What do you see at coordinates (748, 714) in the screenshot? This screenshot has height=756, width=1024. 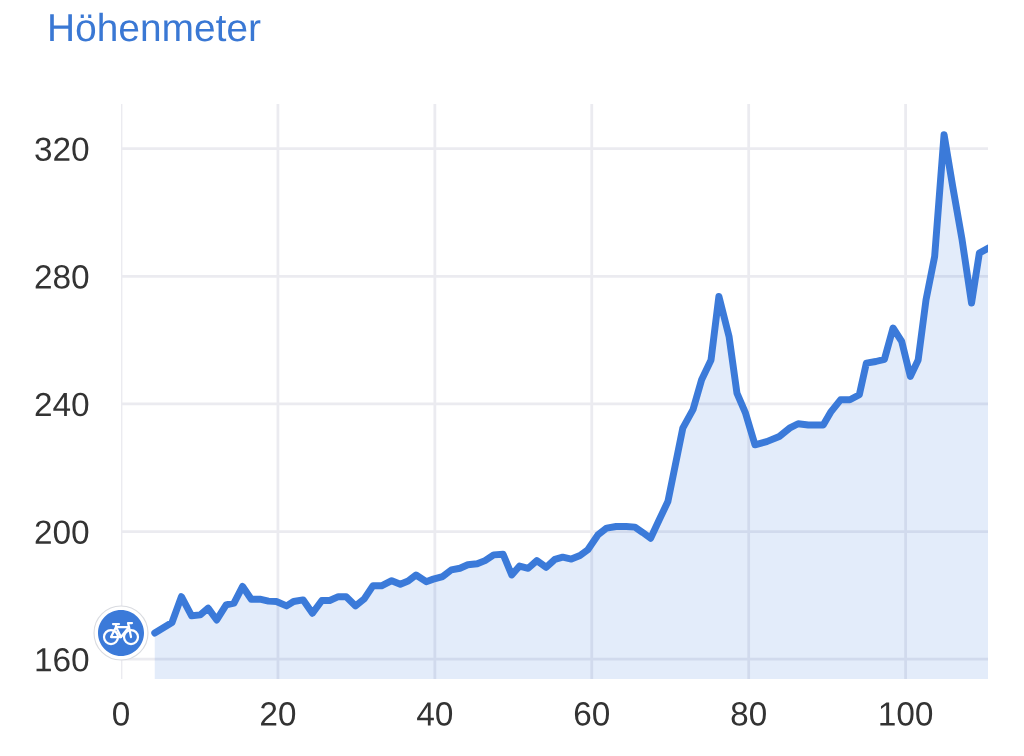 I see `x-tick-label: 80` at bounding box center [748, 714].